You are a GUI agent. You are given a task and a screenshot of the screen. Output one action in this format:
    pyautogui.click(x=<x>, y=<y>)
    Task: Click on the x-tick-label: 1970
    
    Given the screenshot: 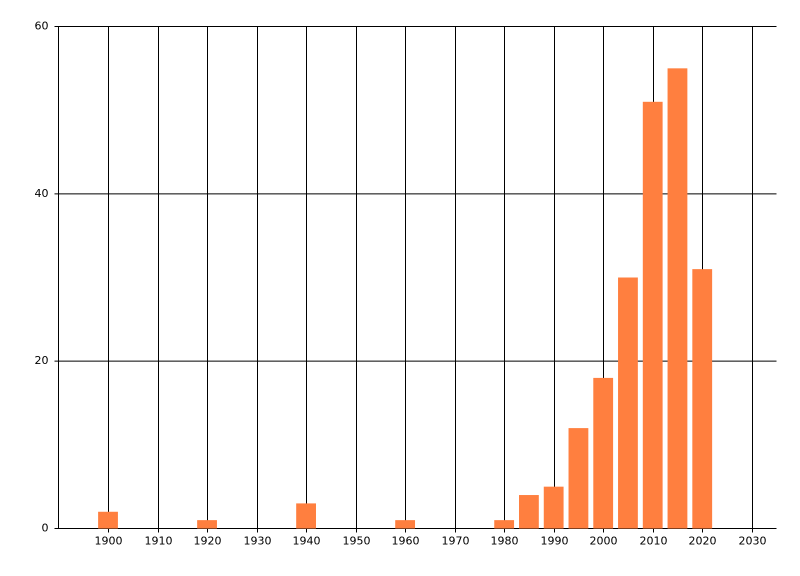 What is the action you would take?
    pyautogui.click(x=456, y=541)
    